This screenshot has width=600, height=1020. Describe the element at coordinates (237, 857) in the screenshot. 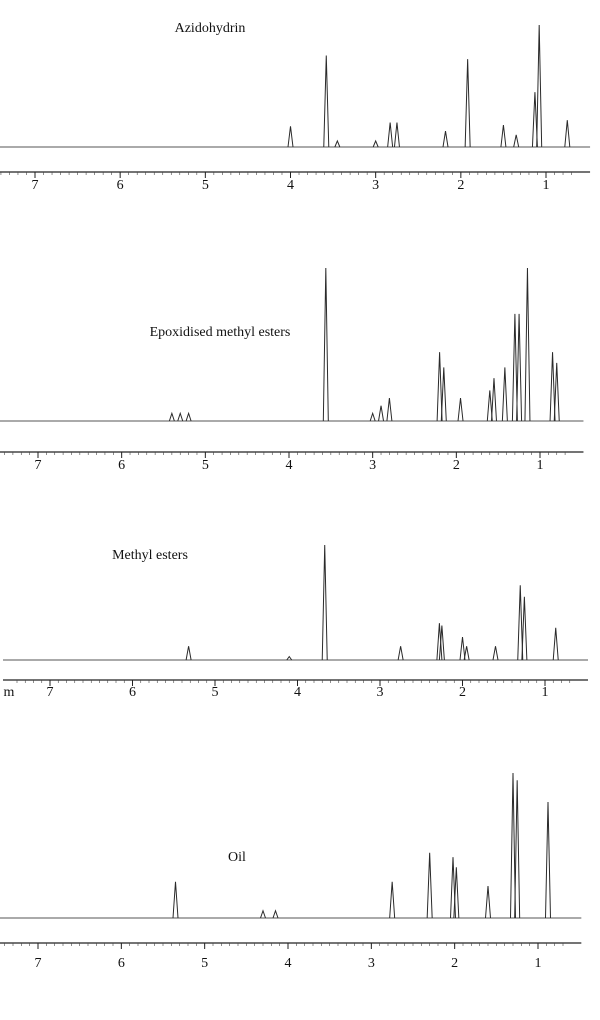

I see `panel-title: Oil` at that location.